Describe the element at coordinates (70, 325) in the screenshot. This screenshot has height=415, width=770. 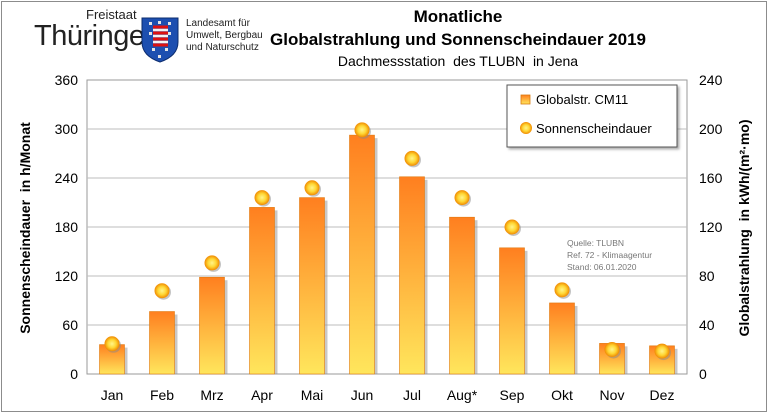
I see `y-tick-left: 60` at that location.